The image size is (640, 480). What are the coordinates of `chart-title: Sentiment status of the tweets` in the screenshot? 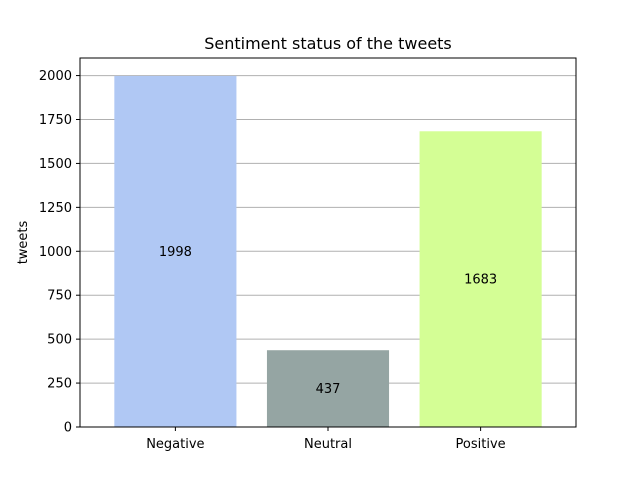 It's located at (328, 43).